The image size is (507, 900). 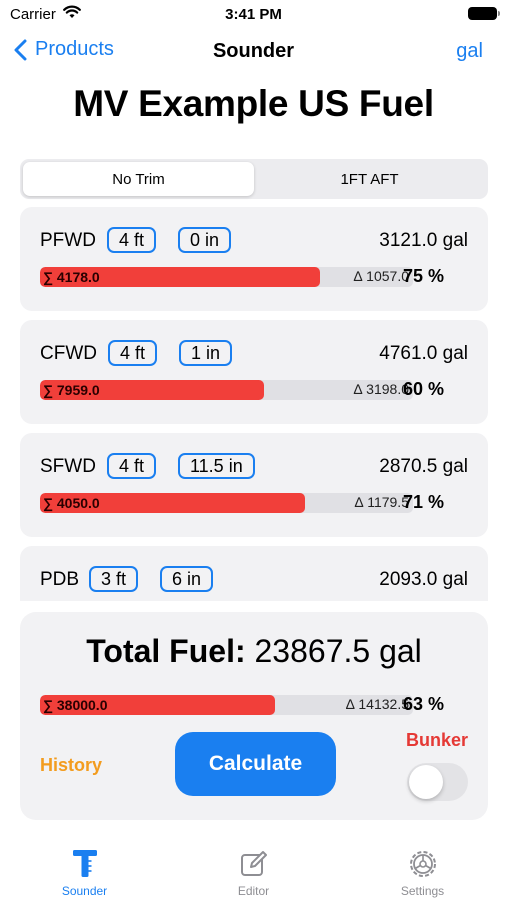 I want to click on tab-sounder: Sounder, so click(x=84, y=868).